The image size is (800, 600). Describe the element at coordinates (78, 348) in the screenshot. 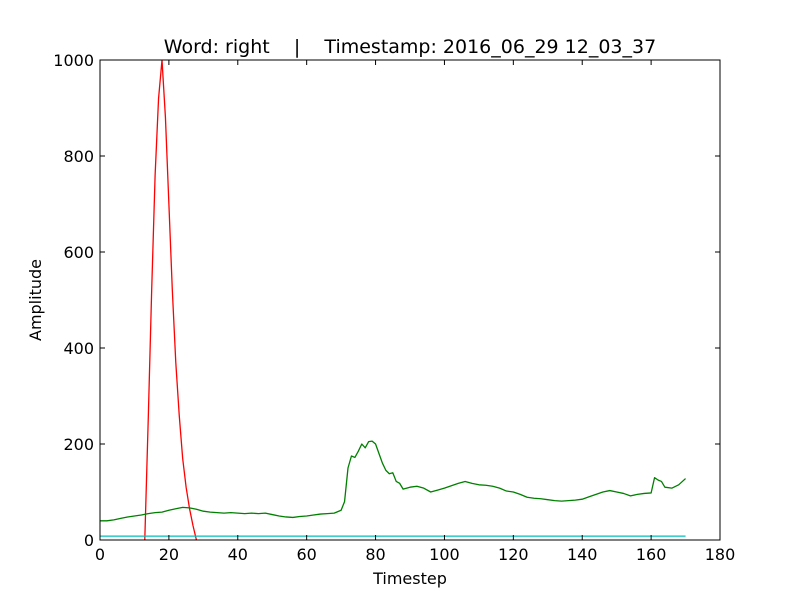

I see `y-tick-label: 400` at that location.